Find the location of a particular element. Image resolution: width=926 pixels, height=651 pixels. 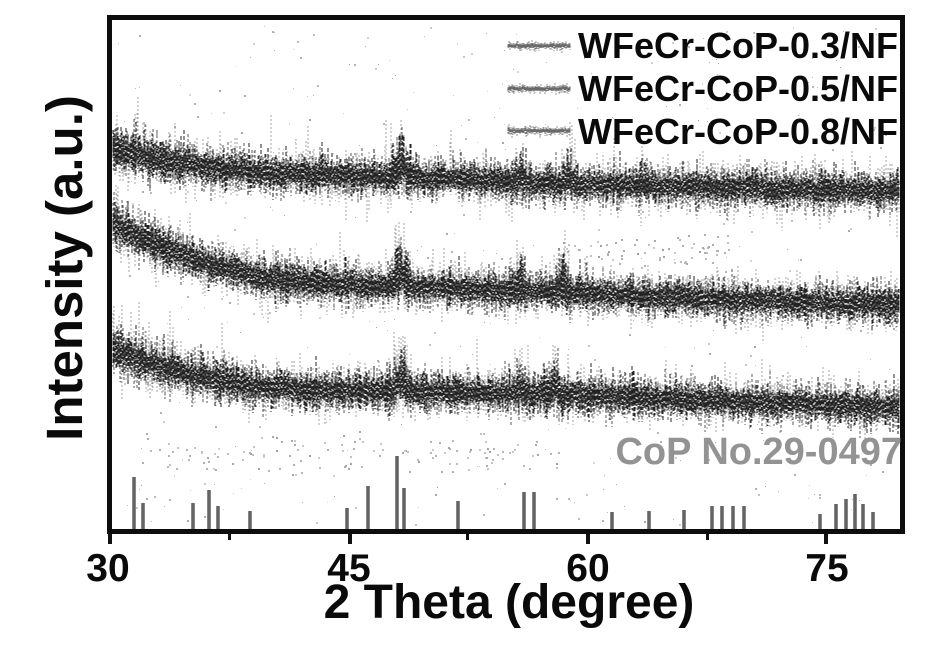

svg-text: CoP No.29-0497 is located at coordinates (758, 452).